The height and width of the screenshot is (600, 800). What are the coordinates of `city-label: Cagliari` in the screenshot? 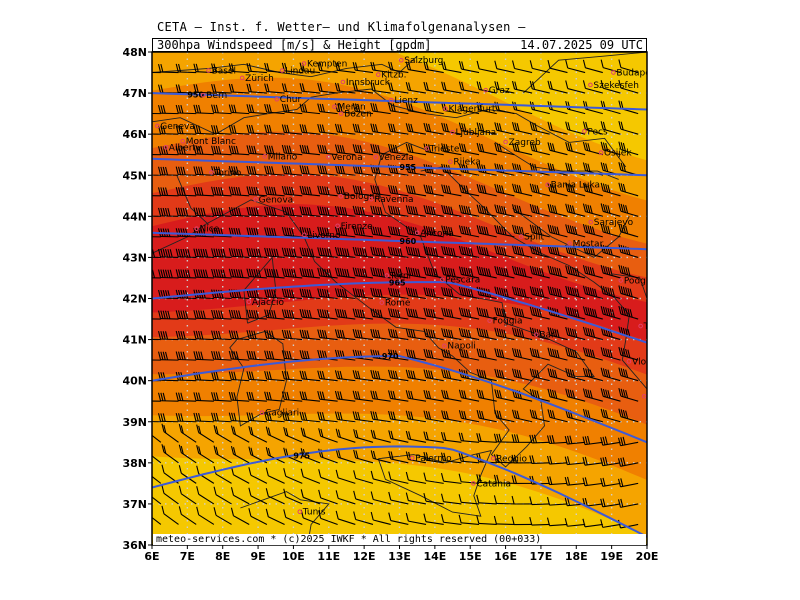 It's located at (282, 414).